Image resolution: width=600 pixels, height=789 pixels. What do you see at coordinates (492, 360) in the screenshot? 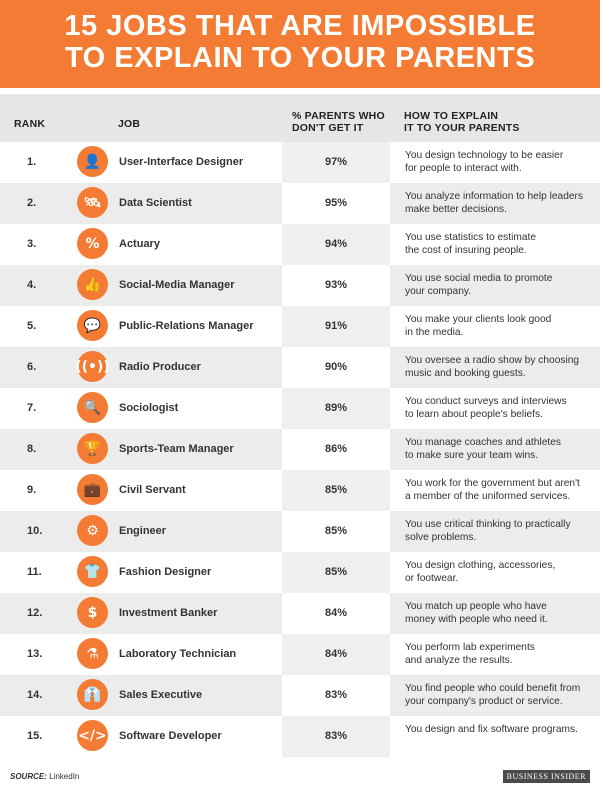
I see `how-to-explain-line-1: You oversee a radio show by choosing` at bounding box center [492, 360].